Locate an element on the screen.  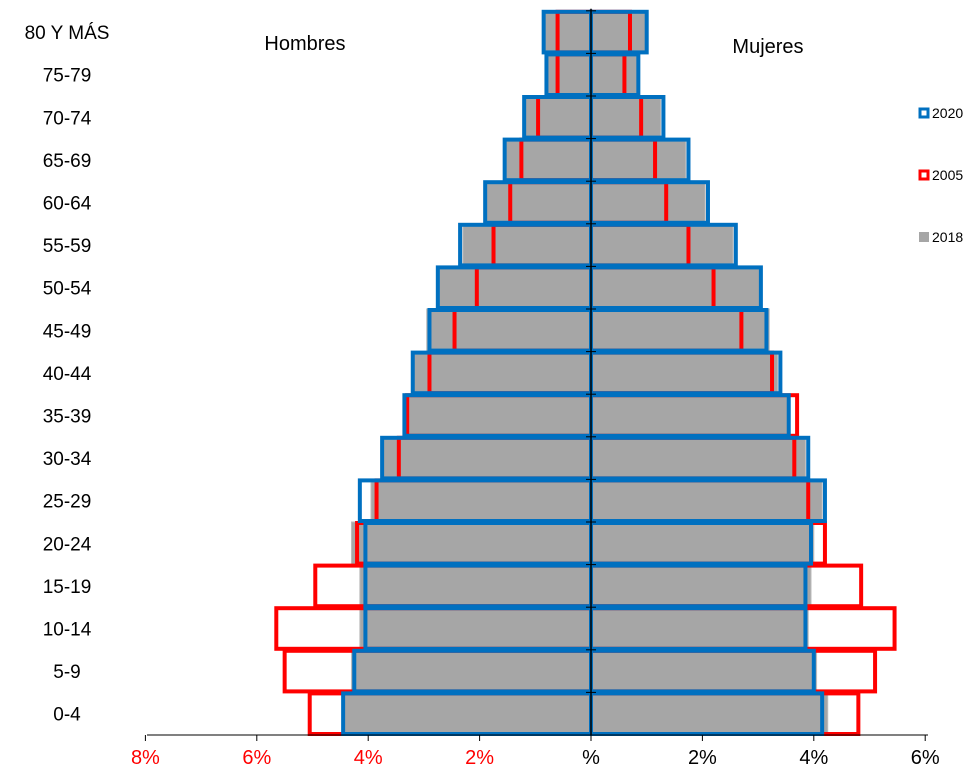
category-label: 55-59 is located at coordinates (67, 246).